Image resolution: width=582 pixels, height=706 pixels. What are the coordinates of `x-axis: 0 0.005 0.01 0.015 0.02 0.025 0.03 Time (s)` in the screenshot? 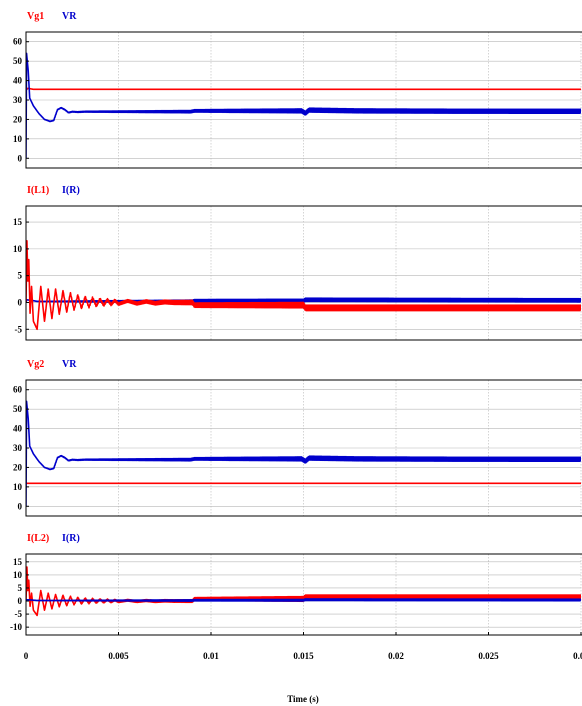 It's located at (303, 668).